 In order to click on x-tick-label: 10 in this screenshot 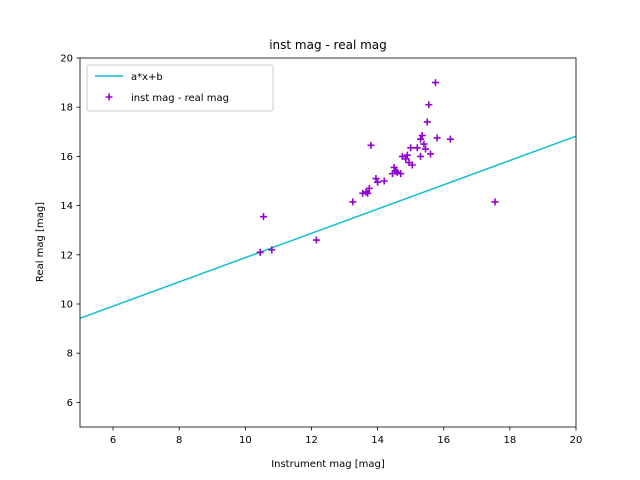, I will do `click(245, 440)`.